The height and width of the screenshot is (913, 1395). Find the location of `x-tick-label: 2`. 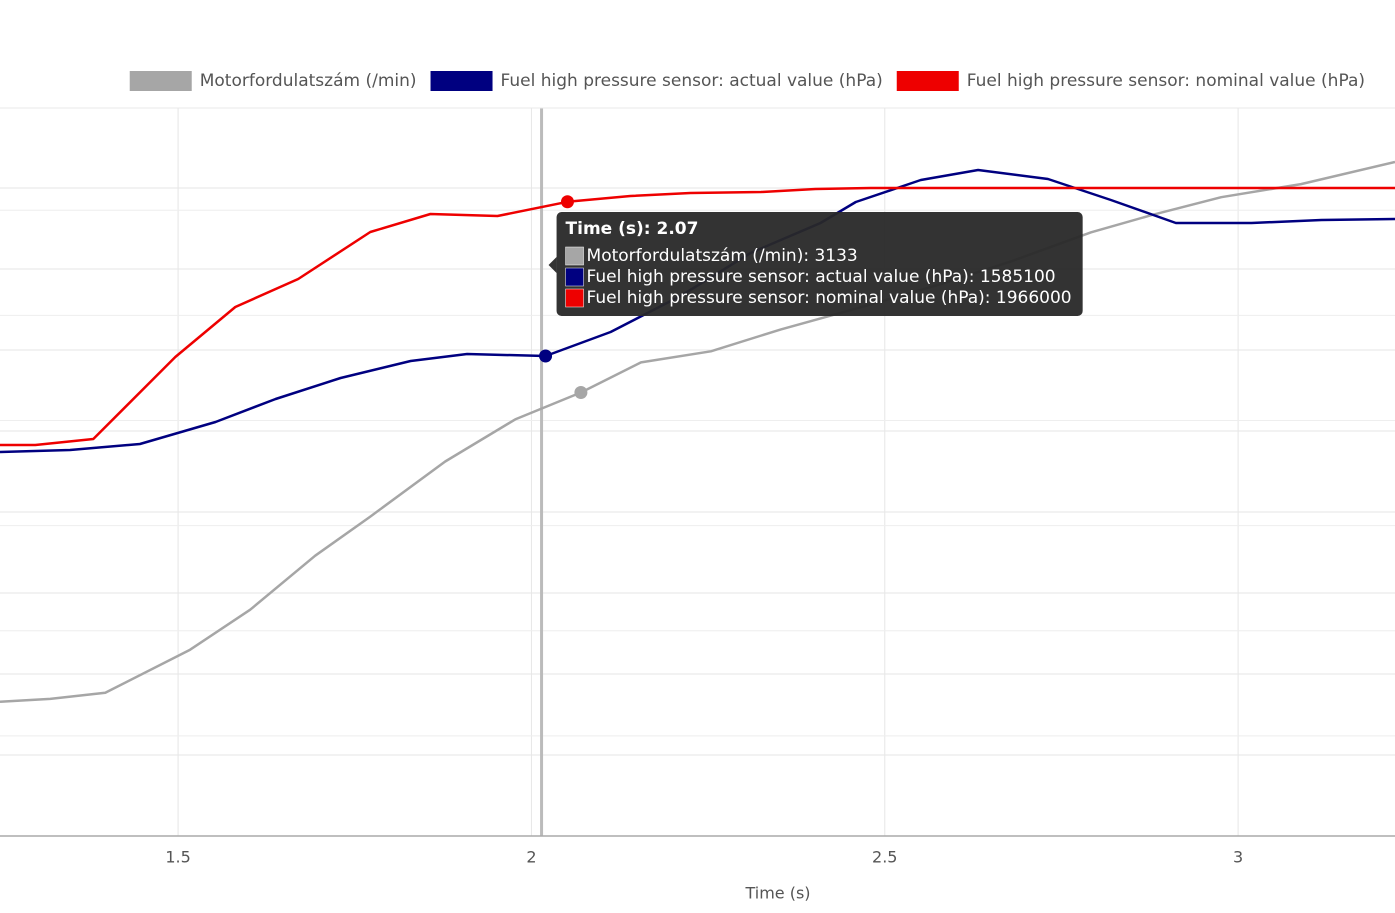

x-tick-label: 2 is located at coordinates (531, 857).